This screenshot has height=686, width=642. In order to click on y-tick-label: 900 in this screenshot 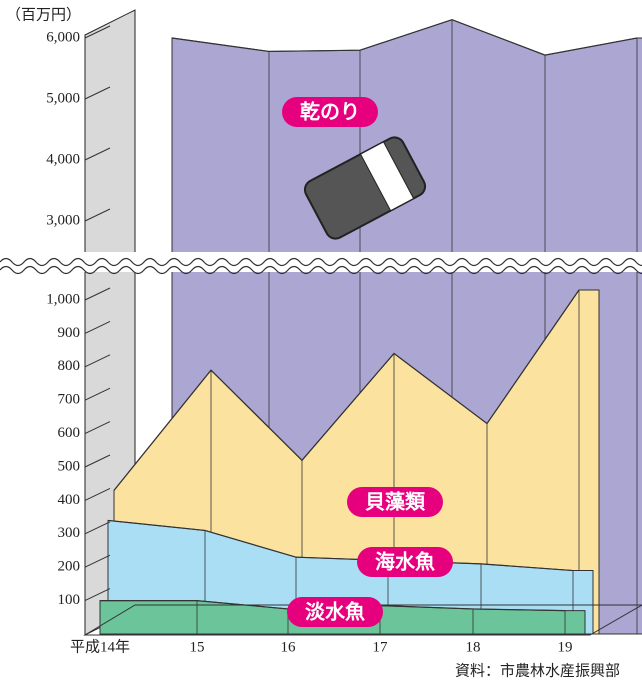, I will do `click(69, 333)`.